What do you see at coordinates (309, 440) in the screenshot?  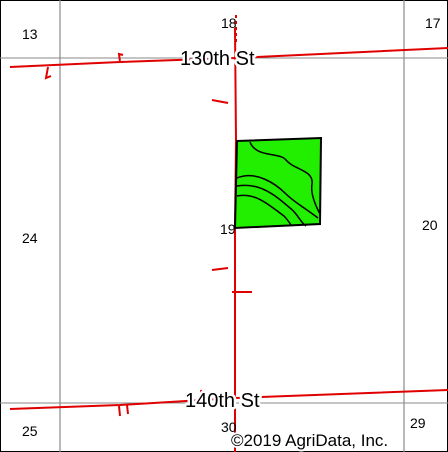 I see `copyright-notice: ©2019 AgriData, Inc.` at bounding box center [309, 440].